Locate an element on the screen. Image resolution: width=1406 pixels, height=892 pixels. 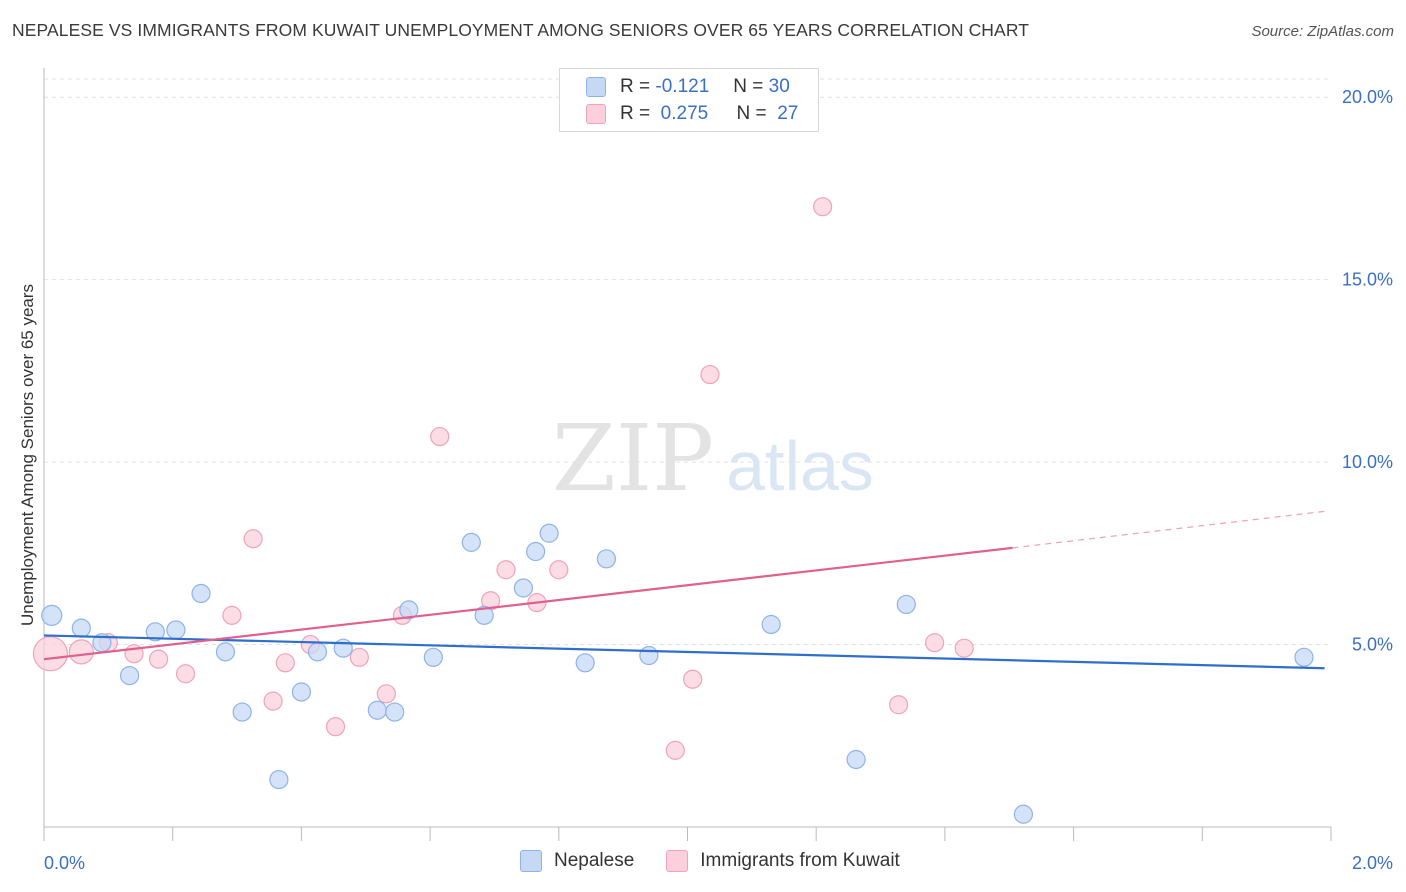
x-tick-label: 2.0% is located at coordinates (1372, 863).